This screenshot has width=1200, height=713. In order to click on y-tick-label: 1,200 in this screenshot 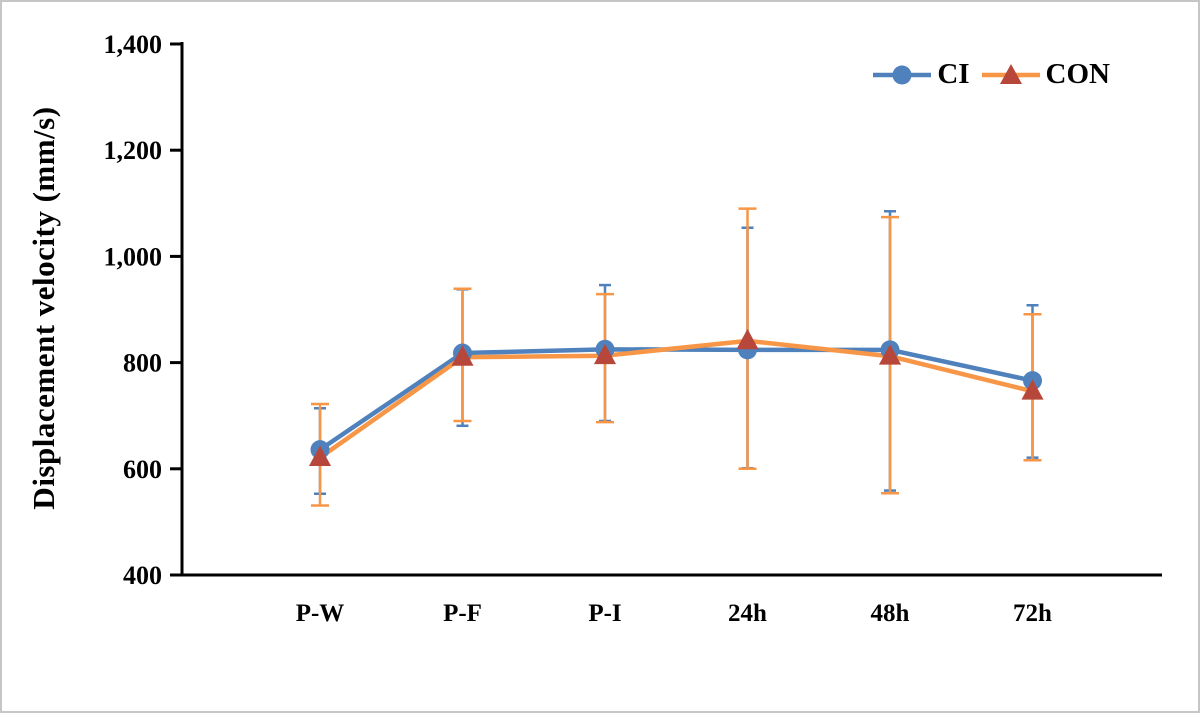, I will do `click(133, 150)`.